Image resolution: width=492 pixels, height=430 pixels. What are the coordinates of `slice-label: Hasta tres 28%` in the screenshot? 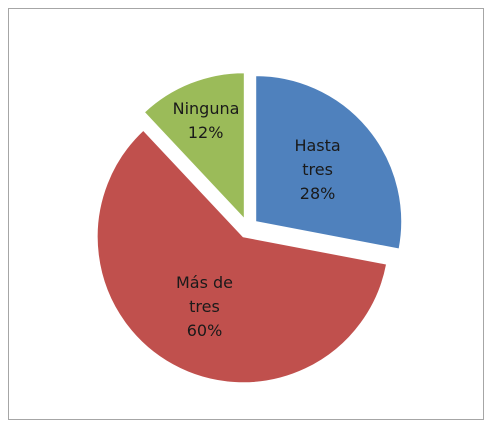 It's located at (318, 170).